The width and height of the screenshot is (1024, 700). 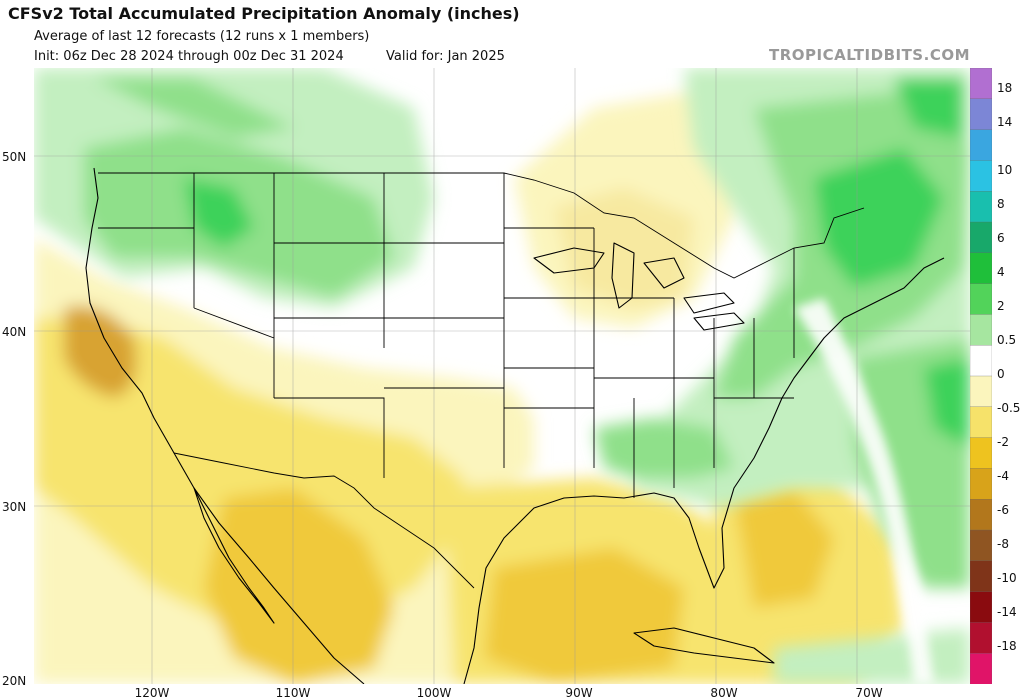 What do you see at coordinates (704, 645) in the screenshot?
I see `cuba-coastline` at bounding box center [704, 645].